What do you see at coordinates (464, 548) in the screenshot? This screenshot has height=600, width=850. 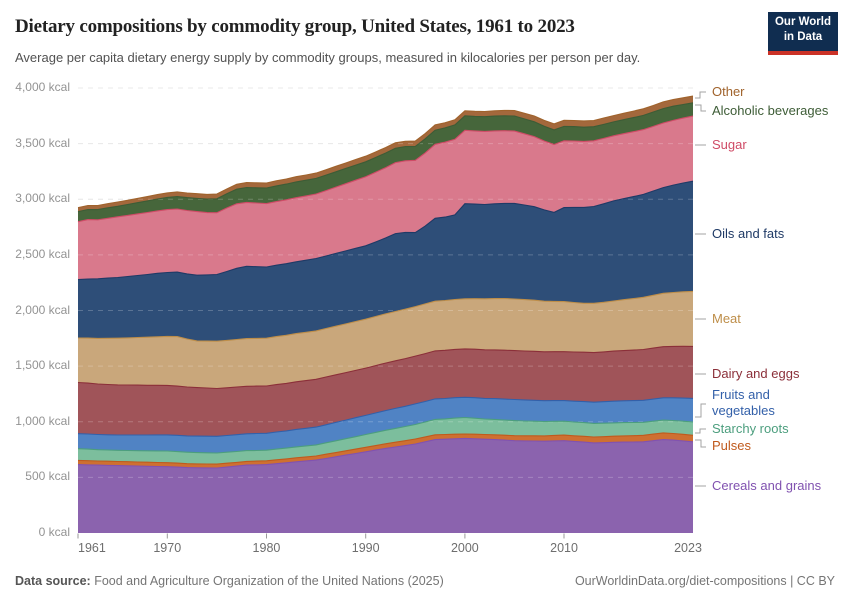 I see `x-tick-label: 2000` at bounding box center [464, 548].